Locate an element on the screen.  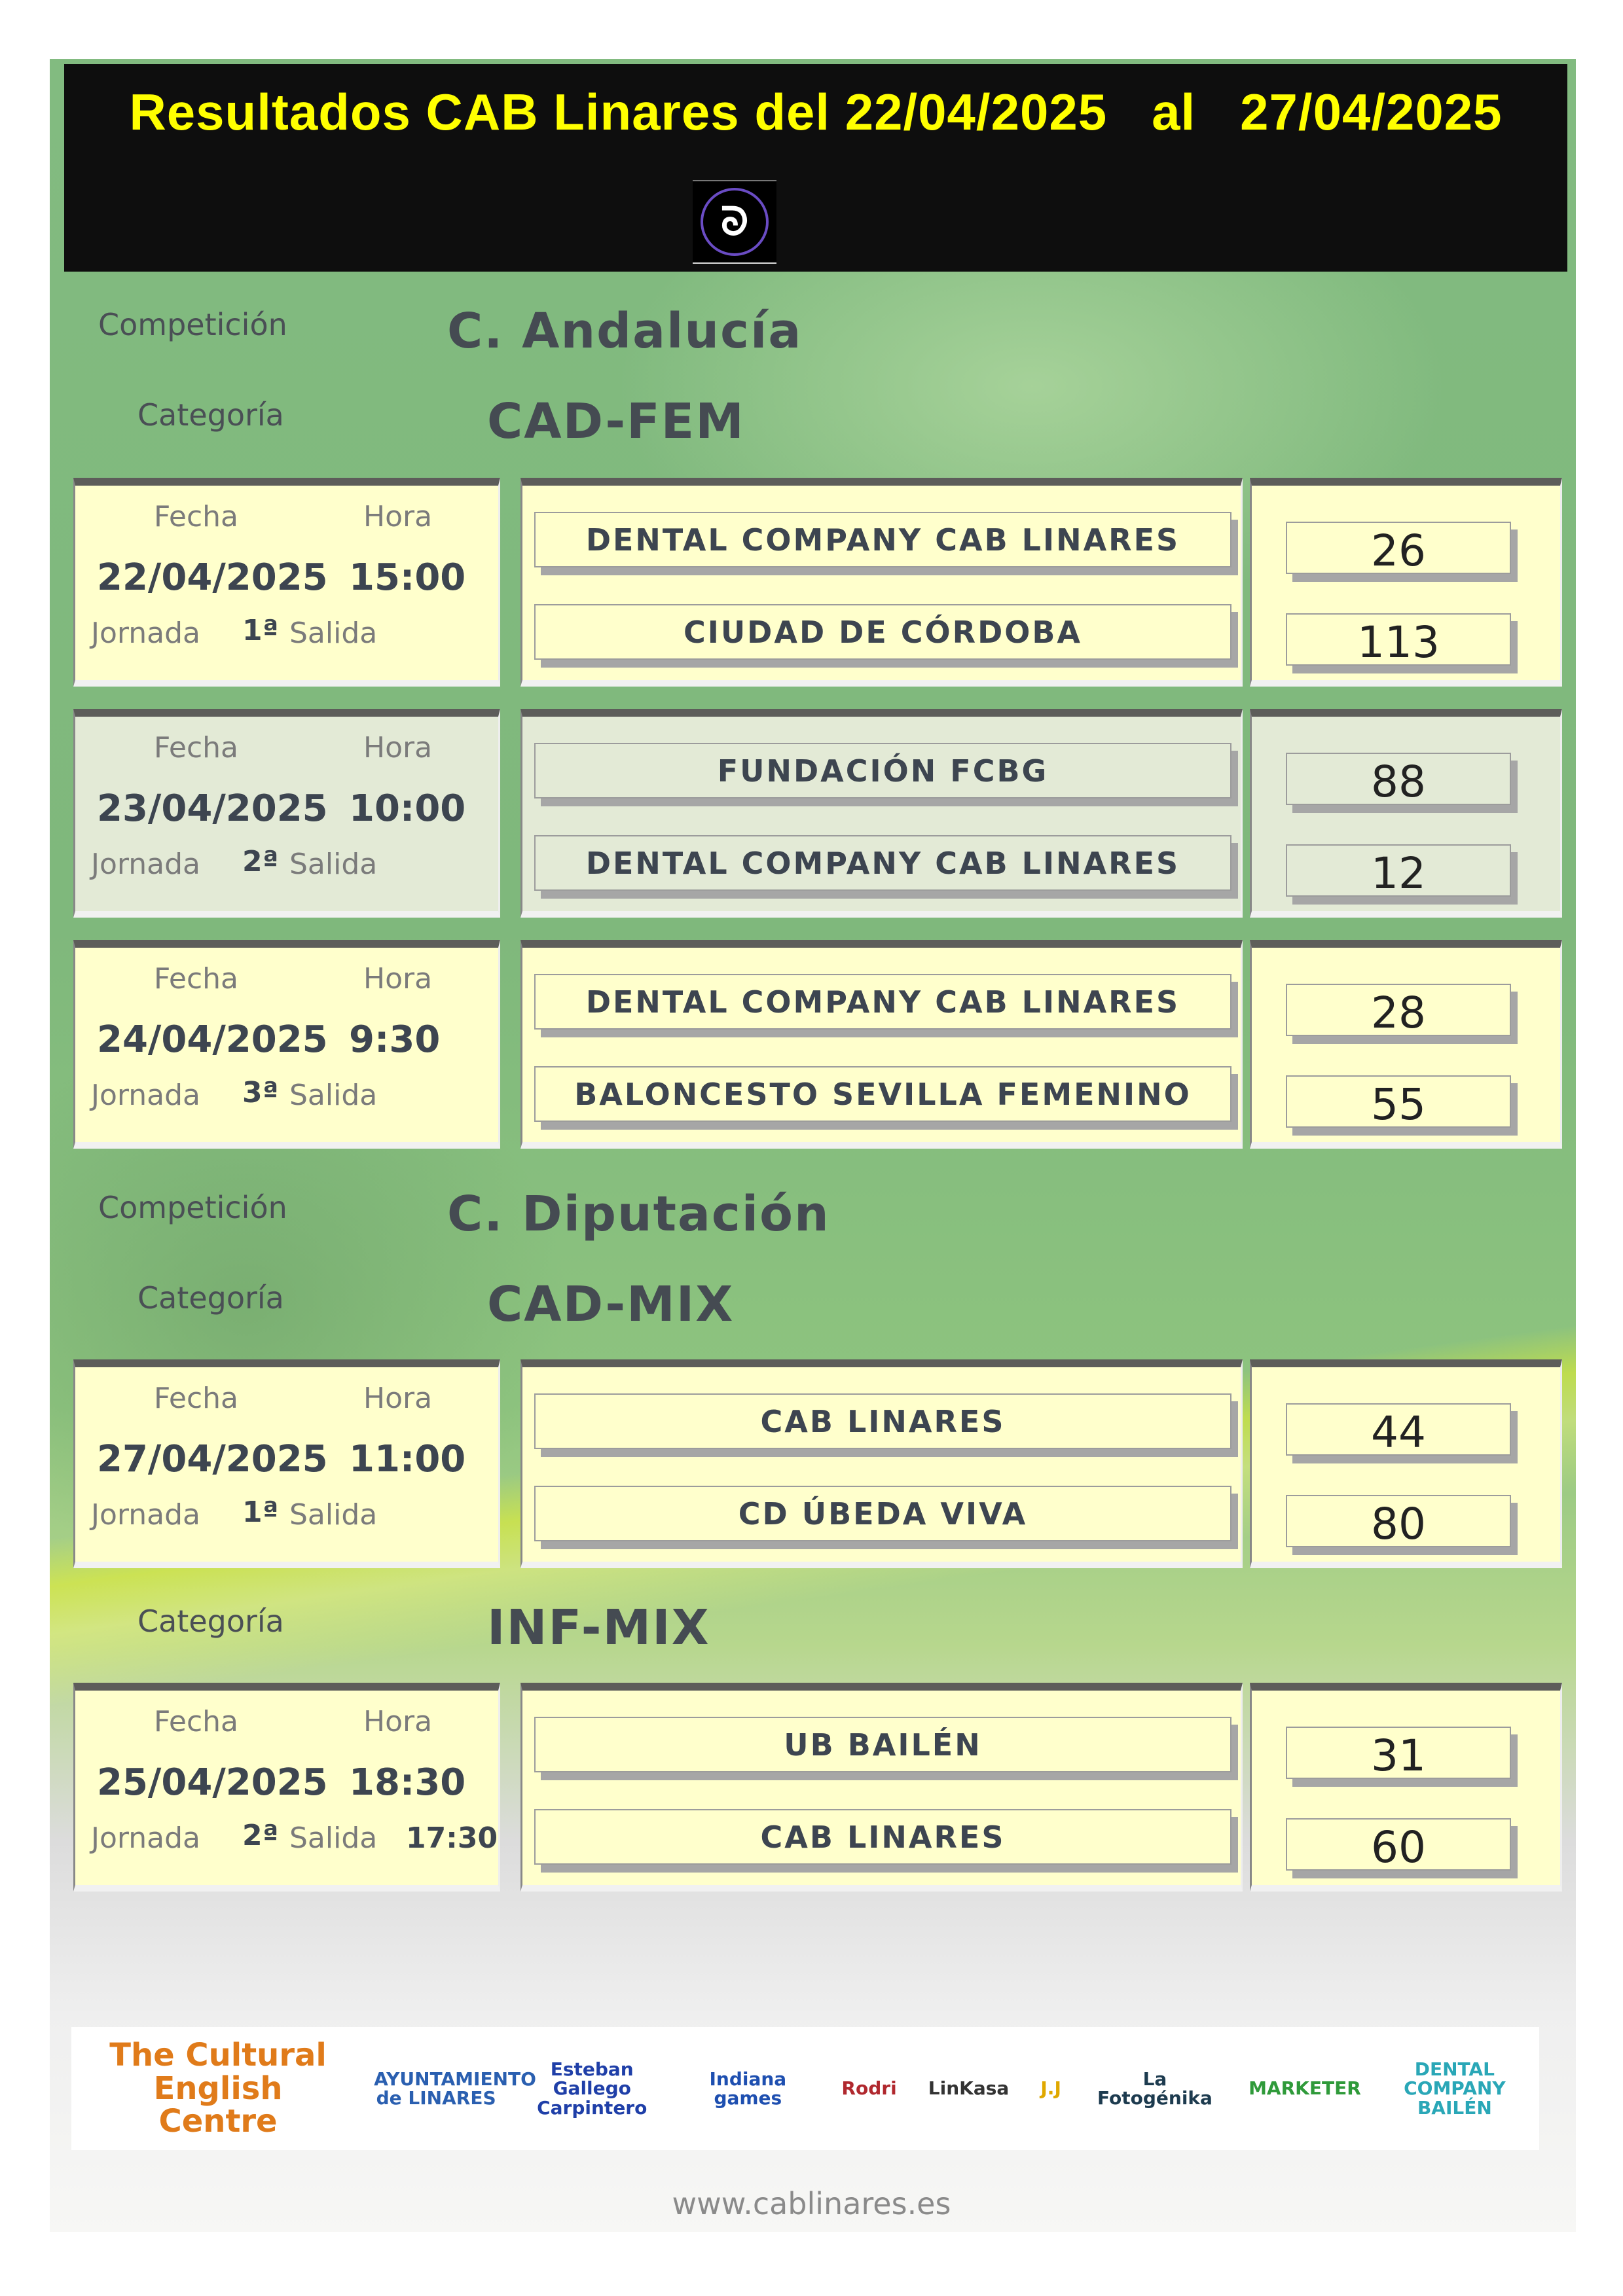
website-link: www.cablinares.es is located at coordinates (811, 2203).